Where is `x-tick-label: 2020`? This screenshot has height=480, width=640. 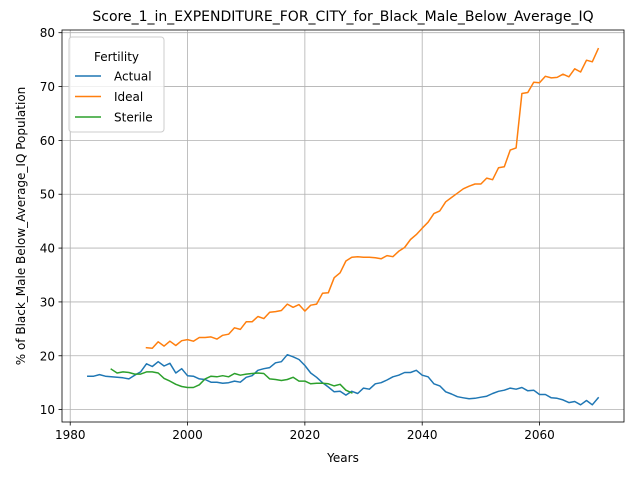 x-tick-label: 2020 is located at coordinates (305, 435).